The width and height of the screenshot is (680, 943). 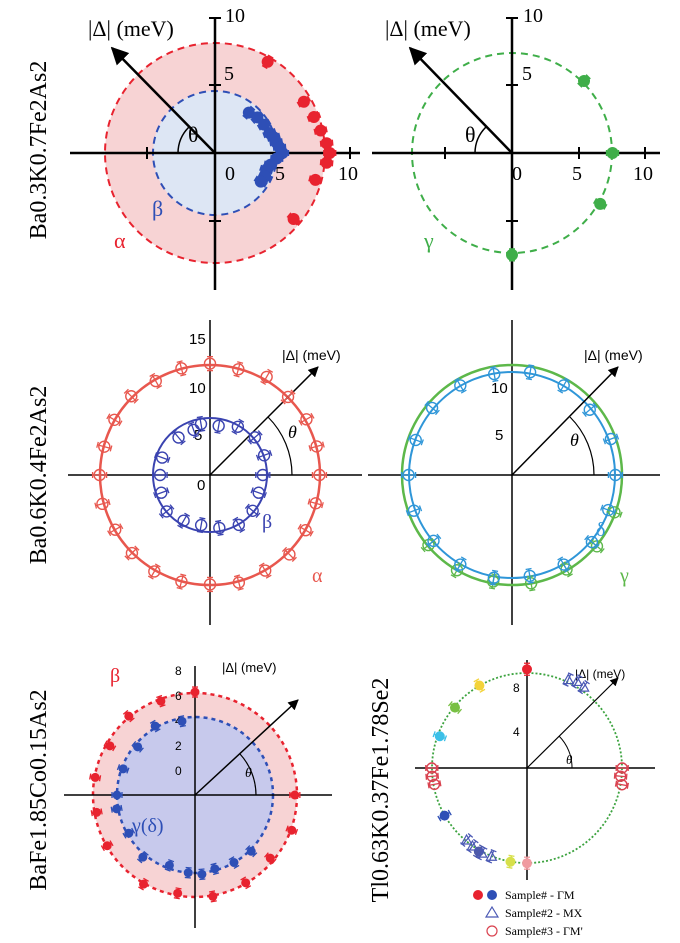 What do you see at coordinates (248, 774) in the screenshot?
I see `panel5-theta-arc` at bounding box center [248, 774].